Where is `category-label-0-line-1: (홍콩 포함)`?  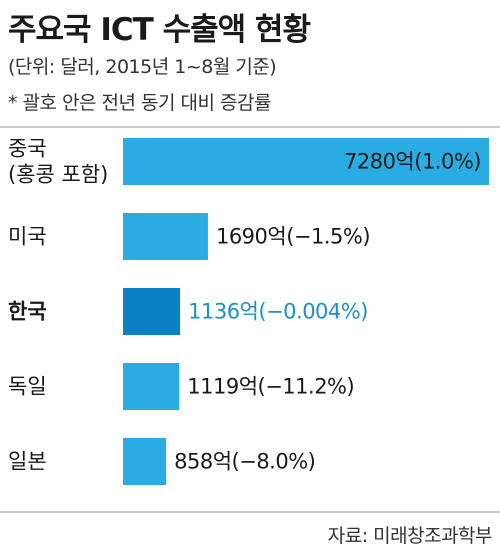 category-label-0-line-1: (홍콩 포함) is located at coordinates (58, 175).